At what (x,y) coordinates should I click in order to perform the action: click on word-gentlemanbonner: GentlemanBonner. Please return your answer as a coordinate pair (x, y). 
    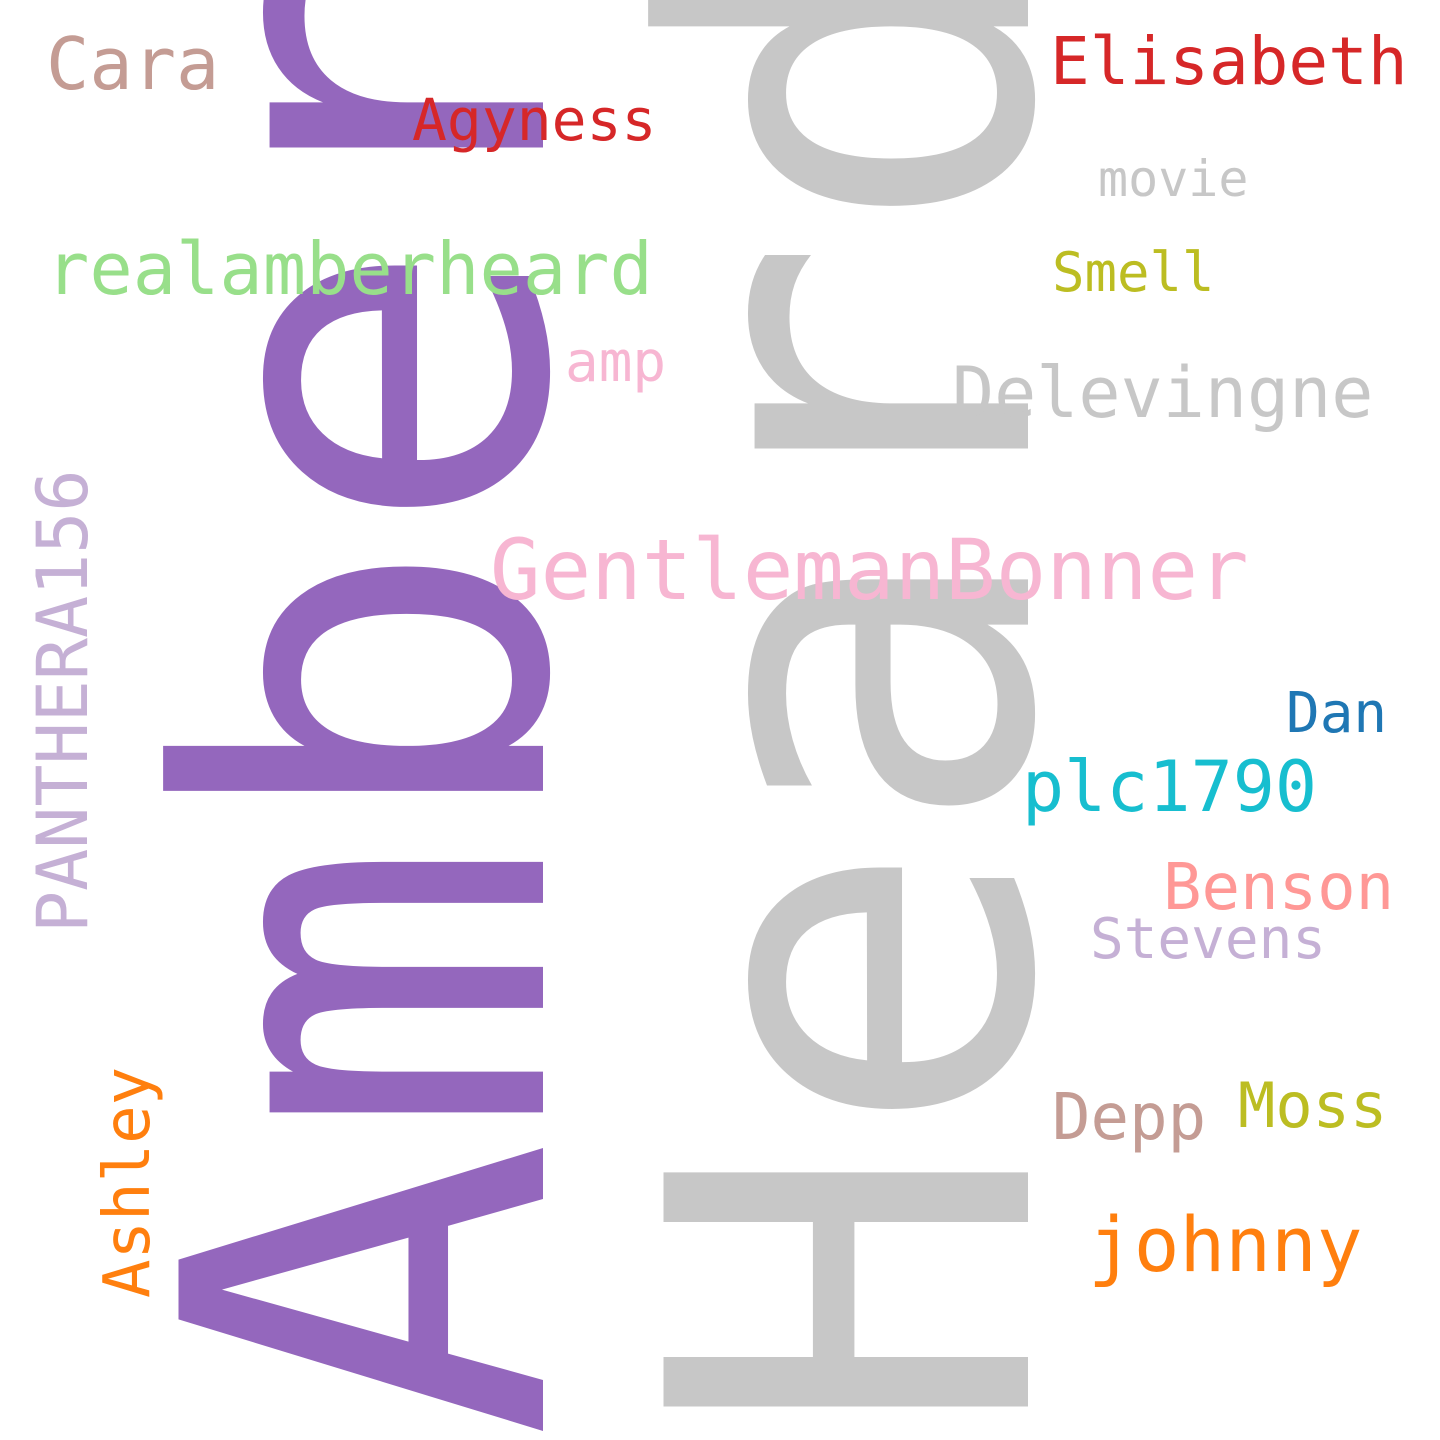
    Looking at the image, I should click on (869, 570).